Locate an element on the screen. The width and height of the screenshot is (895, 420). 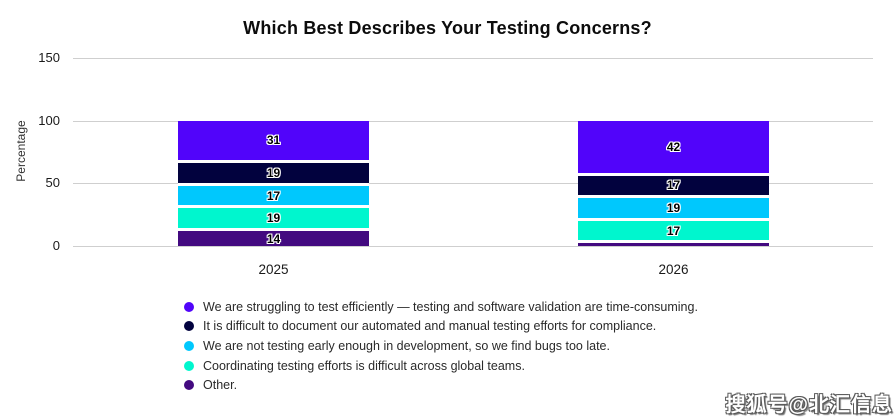
legend-item-label: Other. is located at coordinates (220, 385).